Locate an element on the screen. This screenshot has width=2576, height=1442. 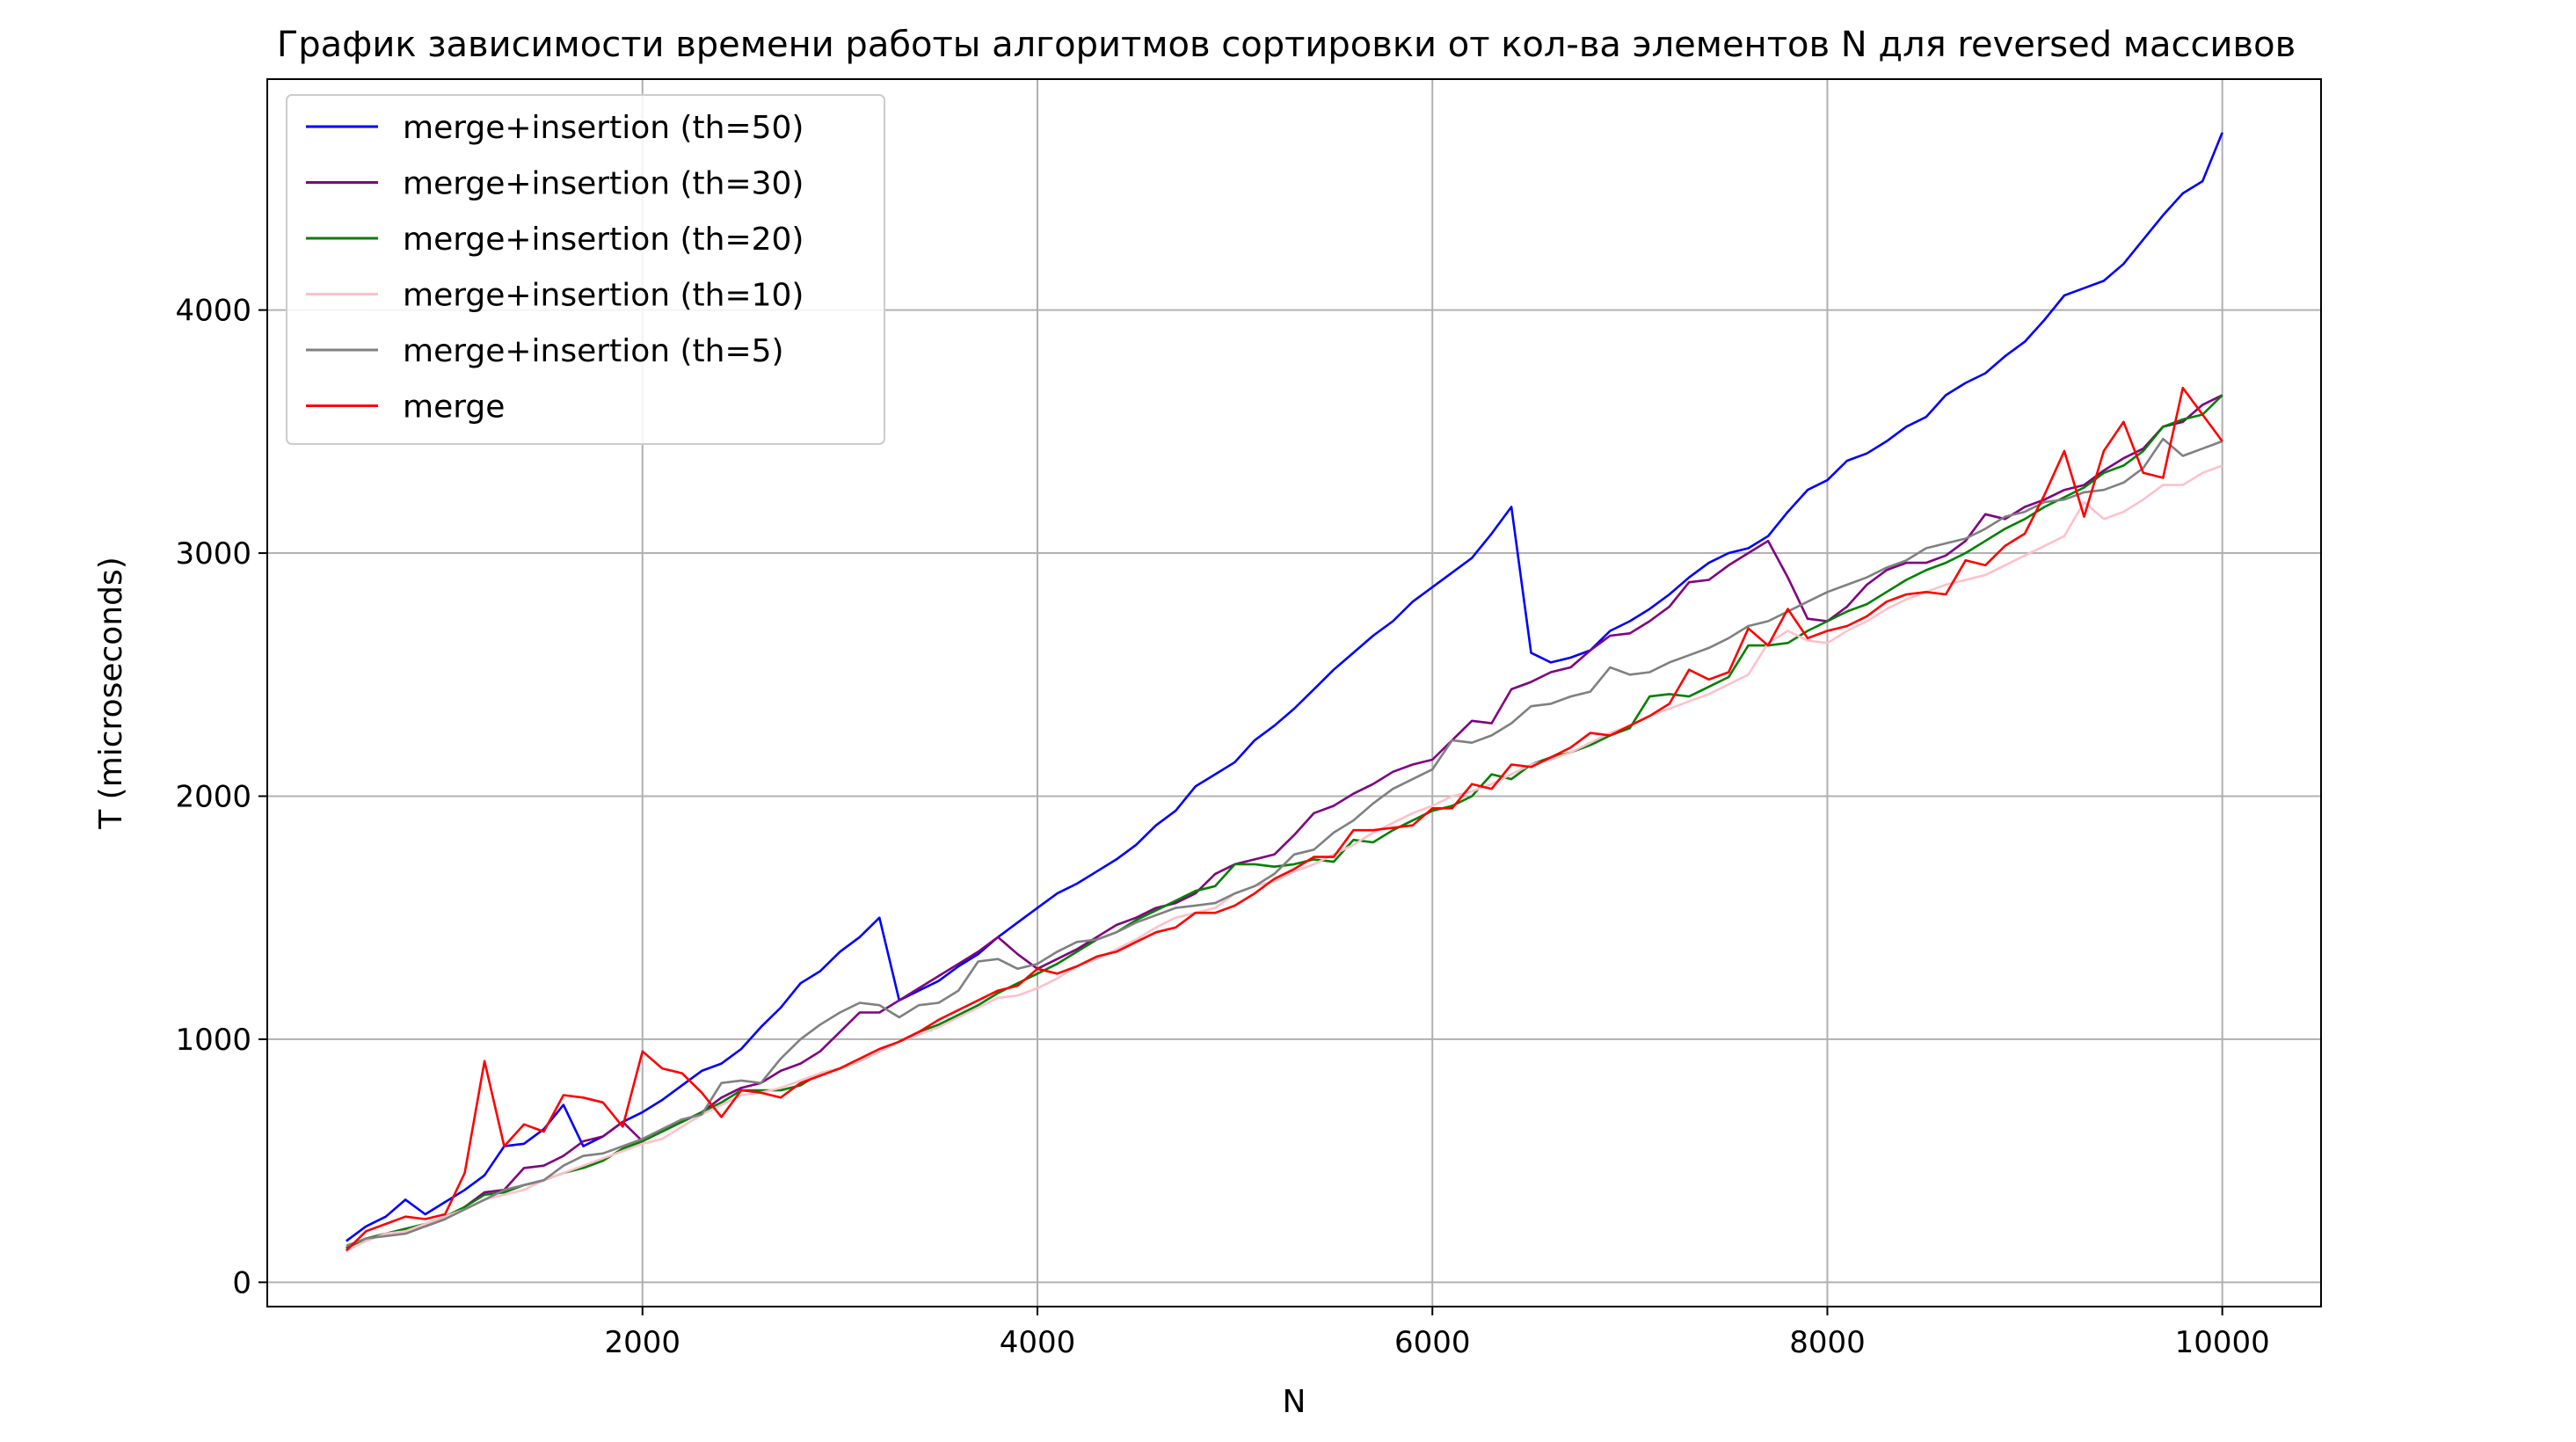
x-tick-label: 4000 is located at coordinates (1038, 1342).